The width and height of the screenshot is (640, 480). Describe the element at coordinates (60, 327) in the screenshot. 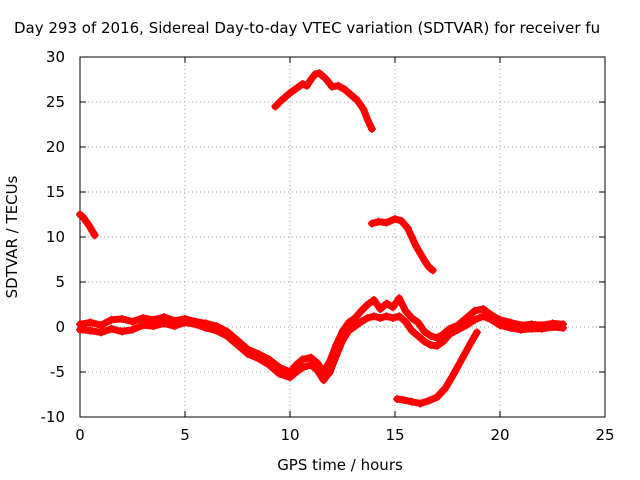

I see `y-tick-label: 0` at that location.